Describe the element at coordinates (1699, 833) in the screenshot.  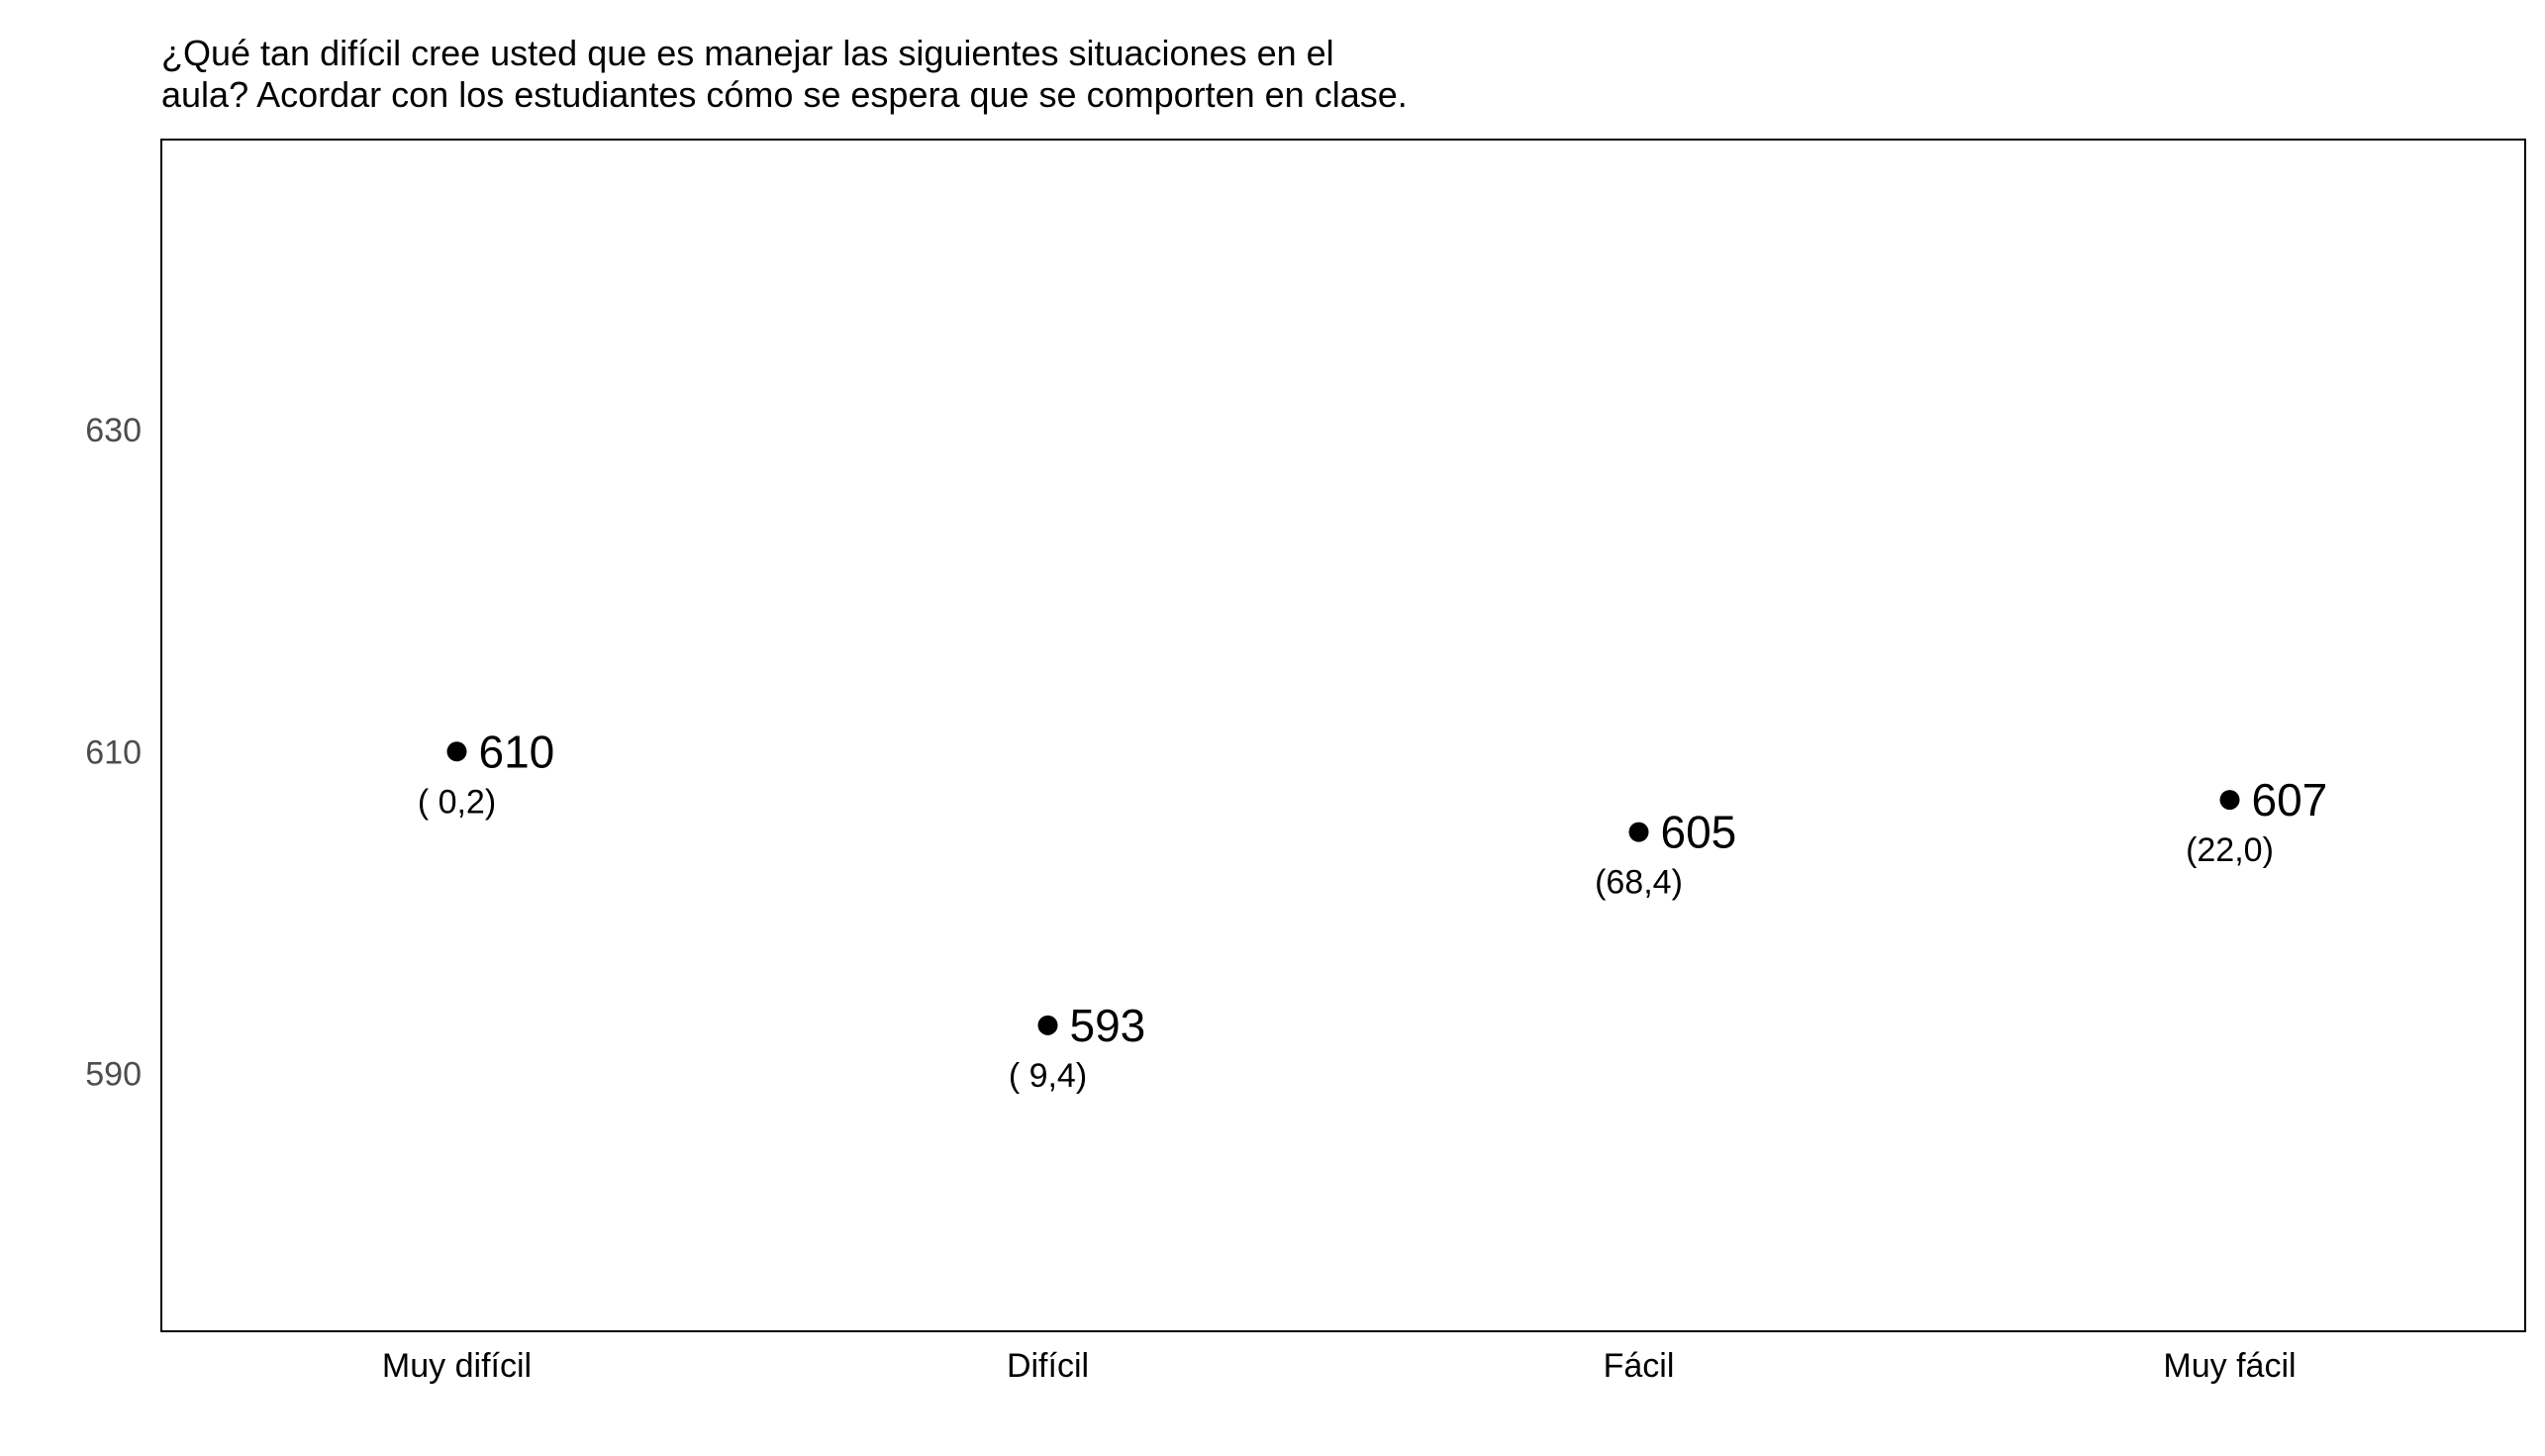
I see `value-label: 605` at that location.